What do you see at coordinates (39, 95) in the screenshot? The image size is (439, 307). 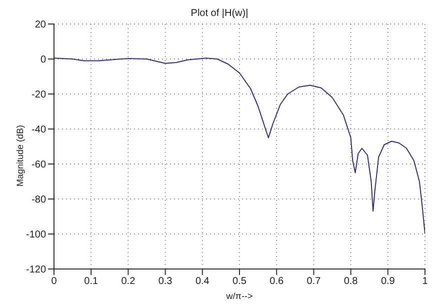 I see `y-tick-label: -20` at bounding box center [39, 95].